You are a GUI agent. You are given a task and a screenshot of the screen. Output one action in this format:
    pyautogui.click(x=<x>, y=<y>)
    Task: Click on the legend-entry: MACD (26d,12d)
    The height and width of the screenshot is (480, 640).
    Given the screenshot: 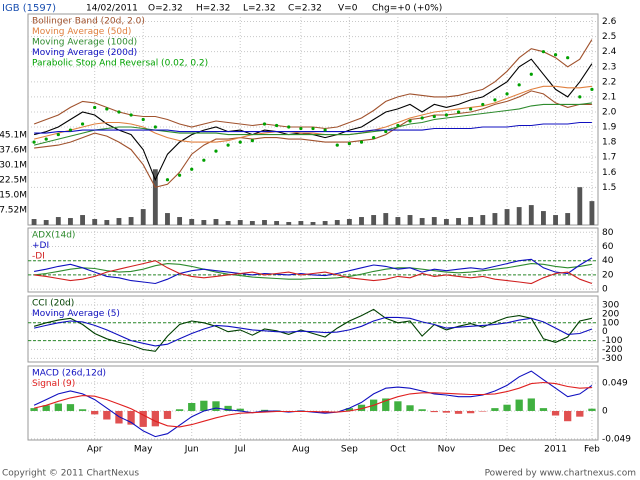 What is the action you would take?
    pyautogui.click(x=69, y=374)
    